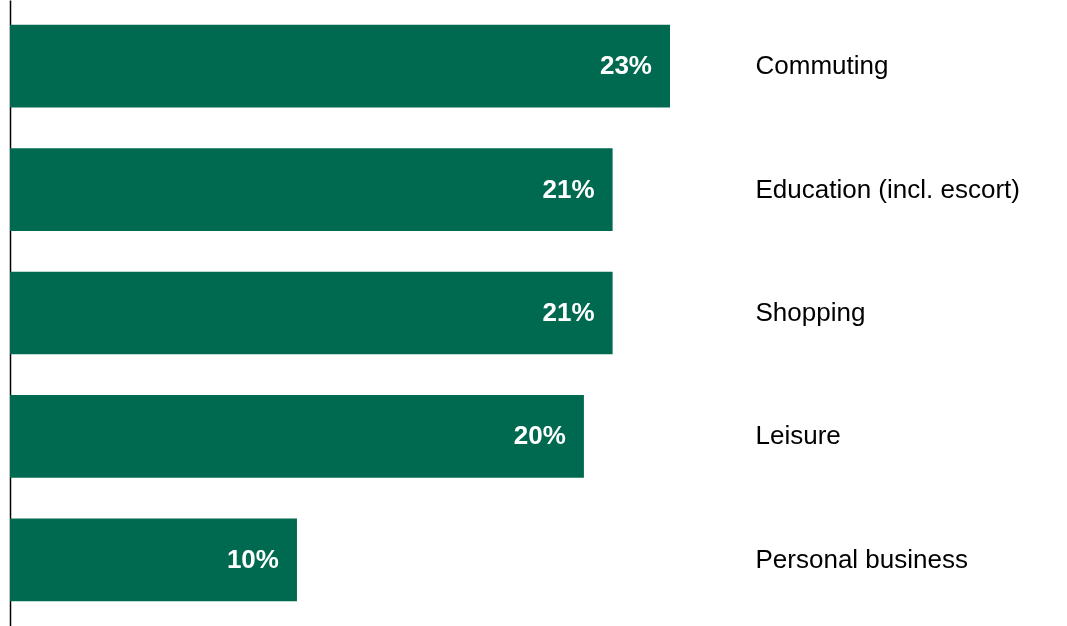 The image size is (1067, 626). Describe the element at coordinates (887, 188) in the screenshot. I see `y-tick-label: Education (incl. escort)` at that location.